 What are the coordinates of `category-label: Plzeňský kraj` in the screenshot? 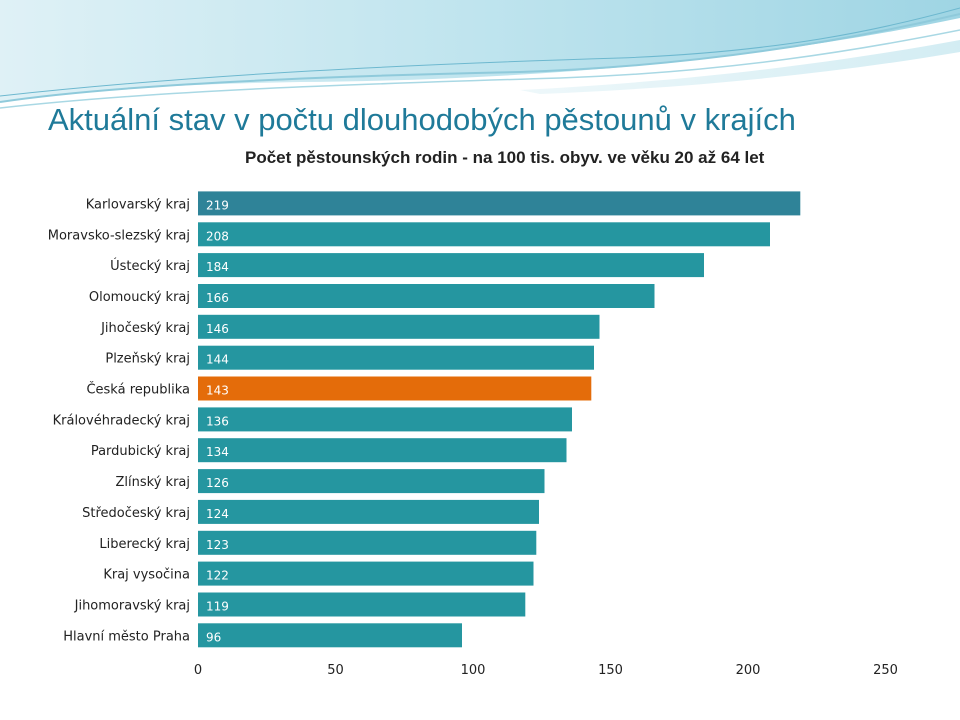 It's located at (147, 359).